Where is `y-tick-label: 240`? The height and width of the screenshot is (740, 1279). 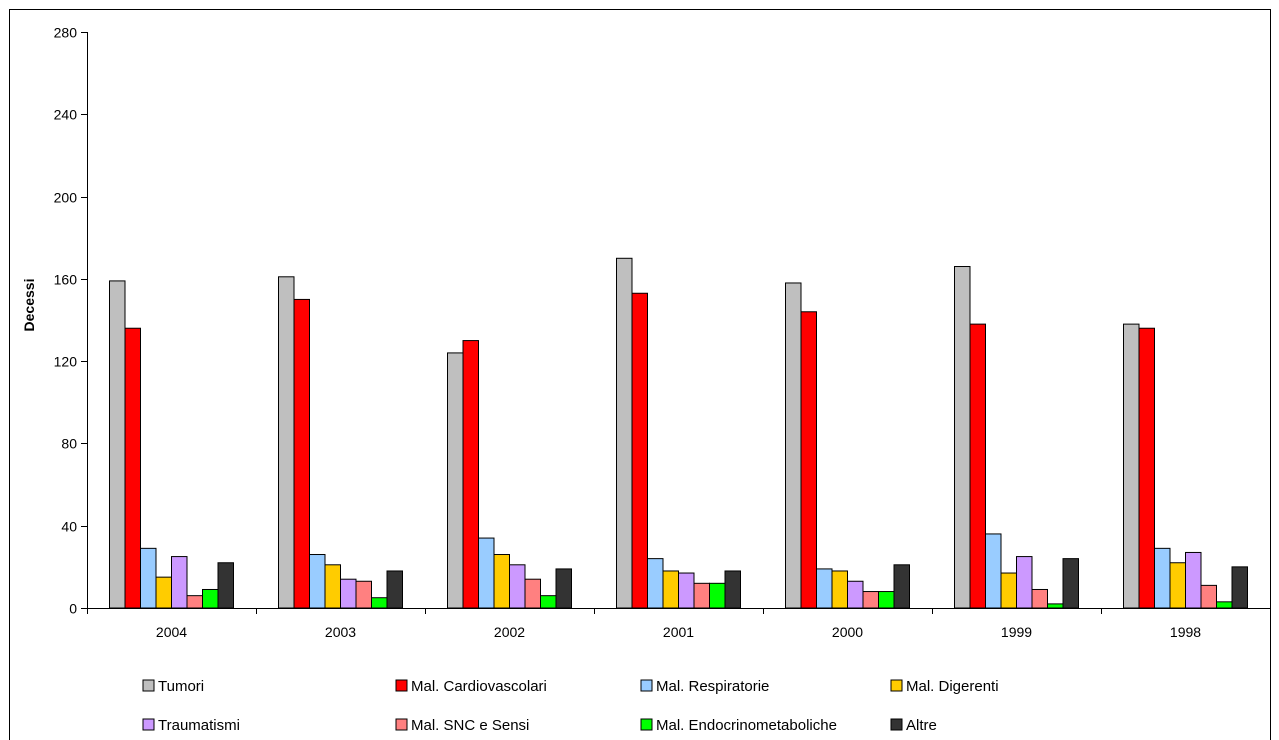
y-tick-label: 240 is located at coordinates (66, 115).